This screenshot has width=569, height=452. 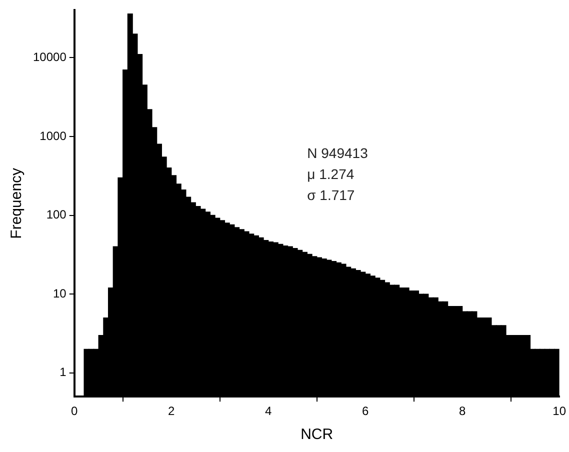 I want to click on x-tick-label: 10, so click(x=559, y=411).